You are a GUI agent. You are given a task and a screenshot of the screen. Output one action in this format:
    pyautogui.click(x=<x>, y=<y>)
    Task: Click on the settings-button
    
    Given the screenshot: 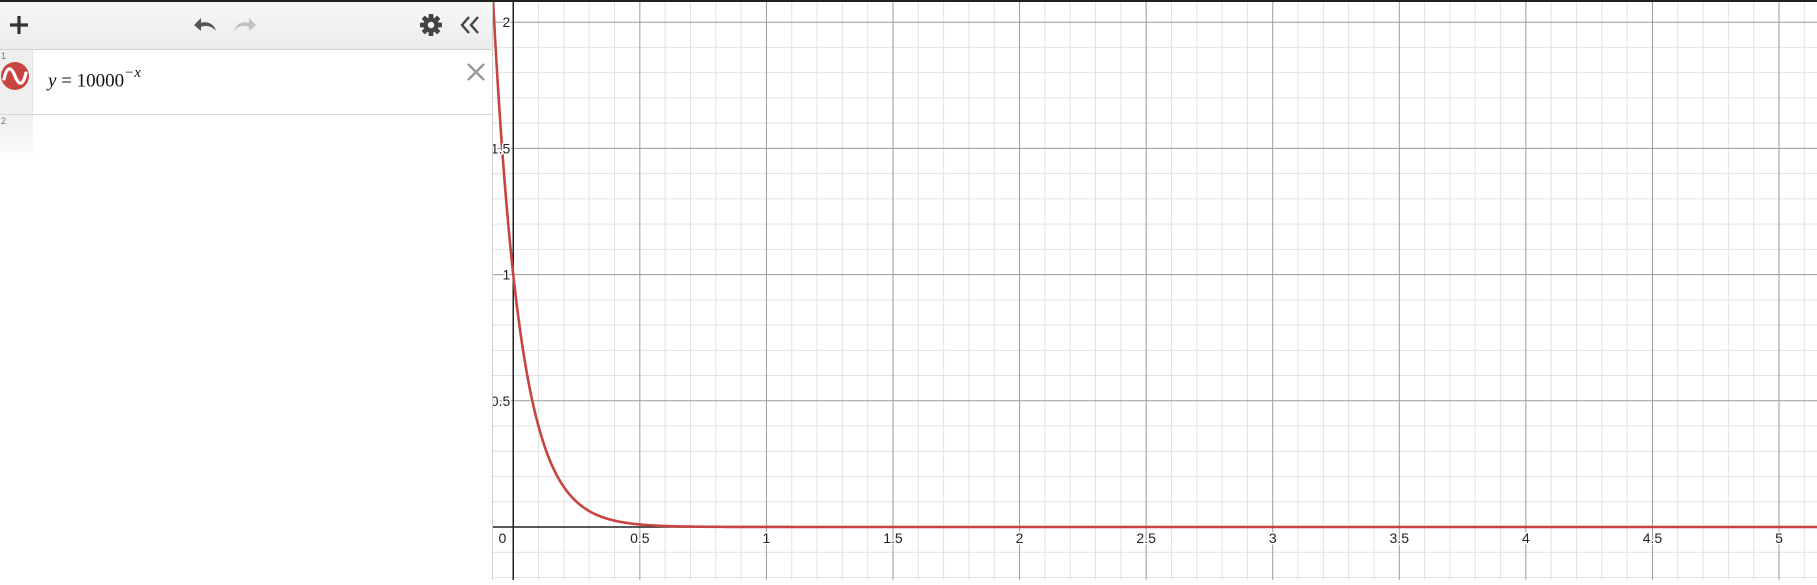 What is the action you would take?
    pyautogui.click(x=431, y=25)
    